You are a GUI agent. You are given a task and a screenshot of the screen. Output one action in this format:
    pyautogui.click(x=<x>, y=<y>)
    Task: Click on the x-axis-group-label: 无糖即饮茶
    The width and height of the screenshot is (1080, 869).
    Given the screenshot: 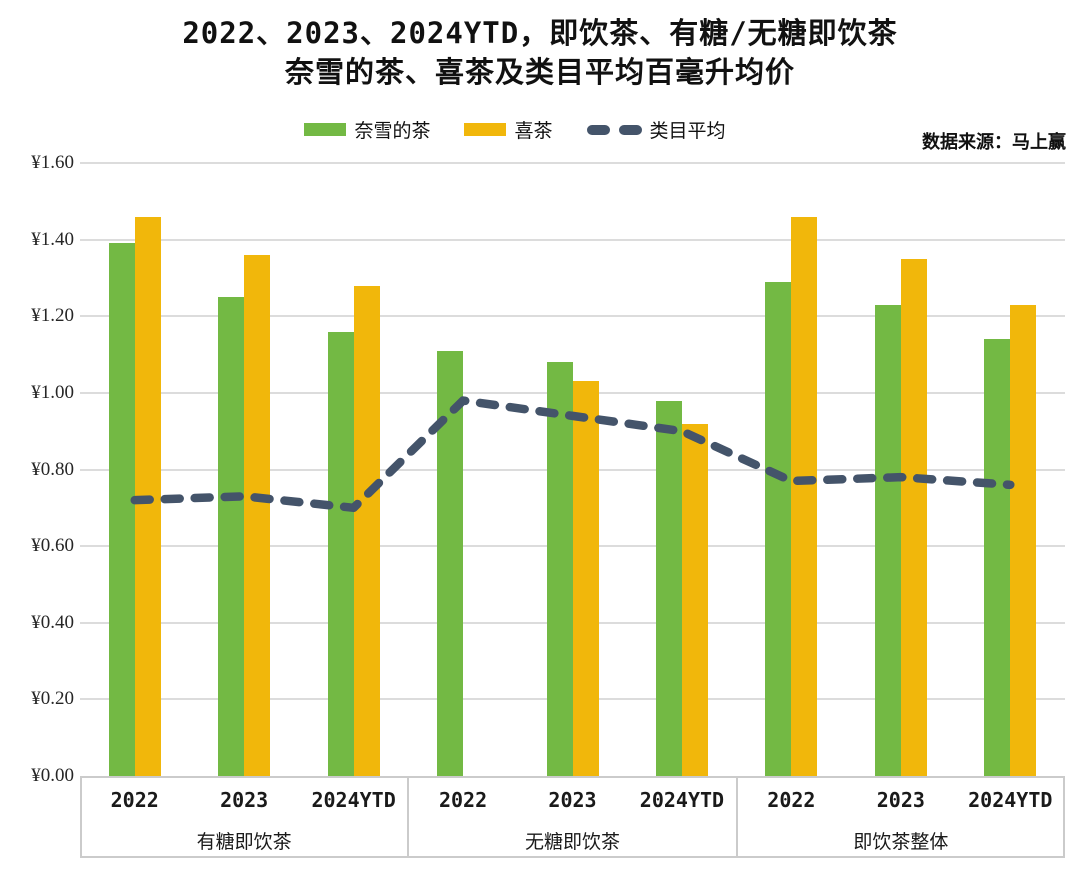 What is the action you would take?
    pyautogui.click(x=572, y=842)
    